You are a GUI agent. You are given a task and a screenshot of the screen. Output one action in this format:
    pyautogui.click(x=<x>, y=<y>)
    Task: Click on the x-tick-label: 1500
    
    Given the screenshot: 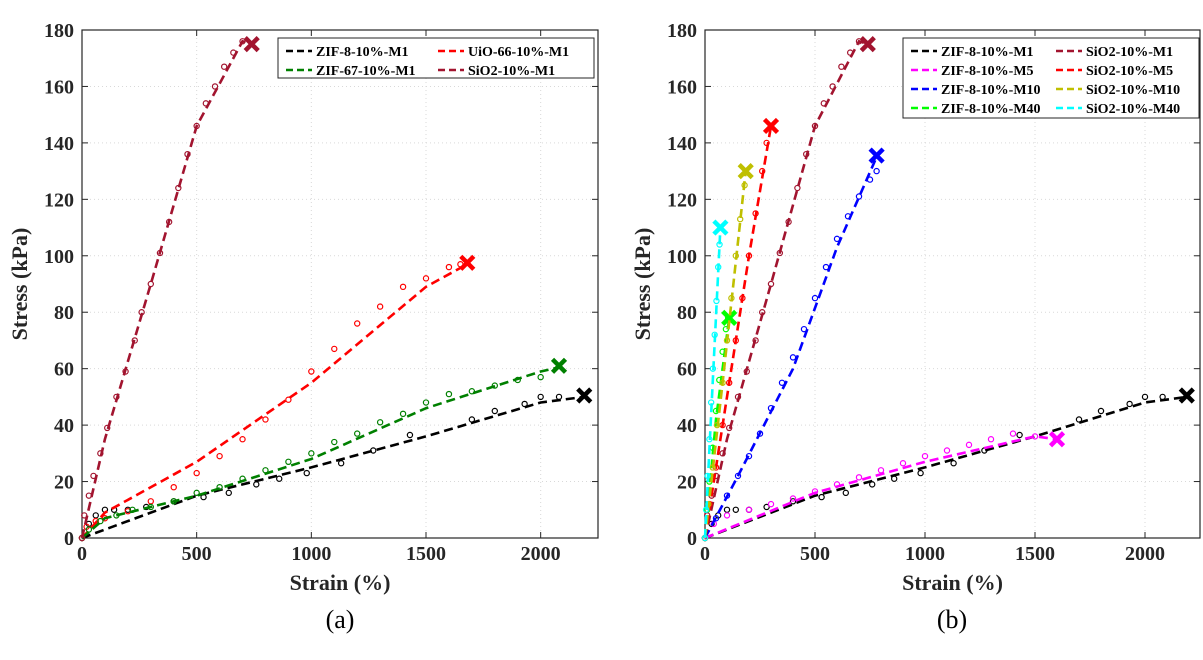 What is the action you would take?
    pyautogui.click(x=426, y=554)
    